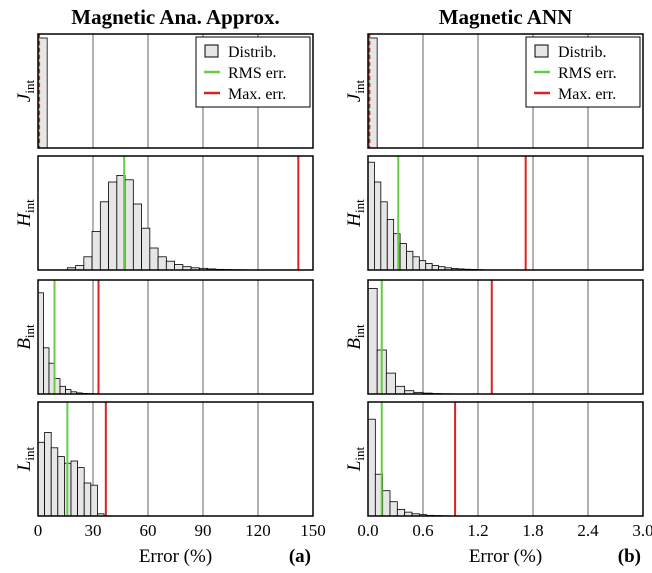 This screenshot has height=573, width=652. What do you see at coordinates (506, 17) in the screenshot?
I see `chart-title: Magnetic ANN` at bounding box center [506, 17].